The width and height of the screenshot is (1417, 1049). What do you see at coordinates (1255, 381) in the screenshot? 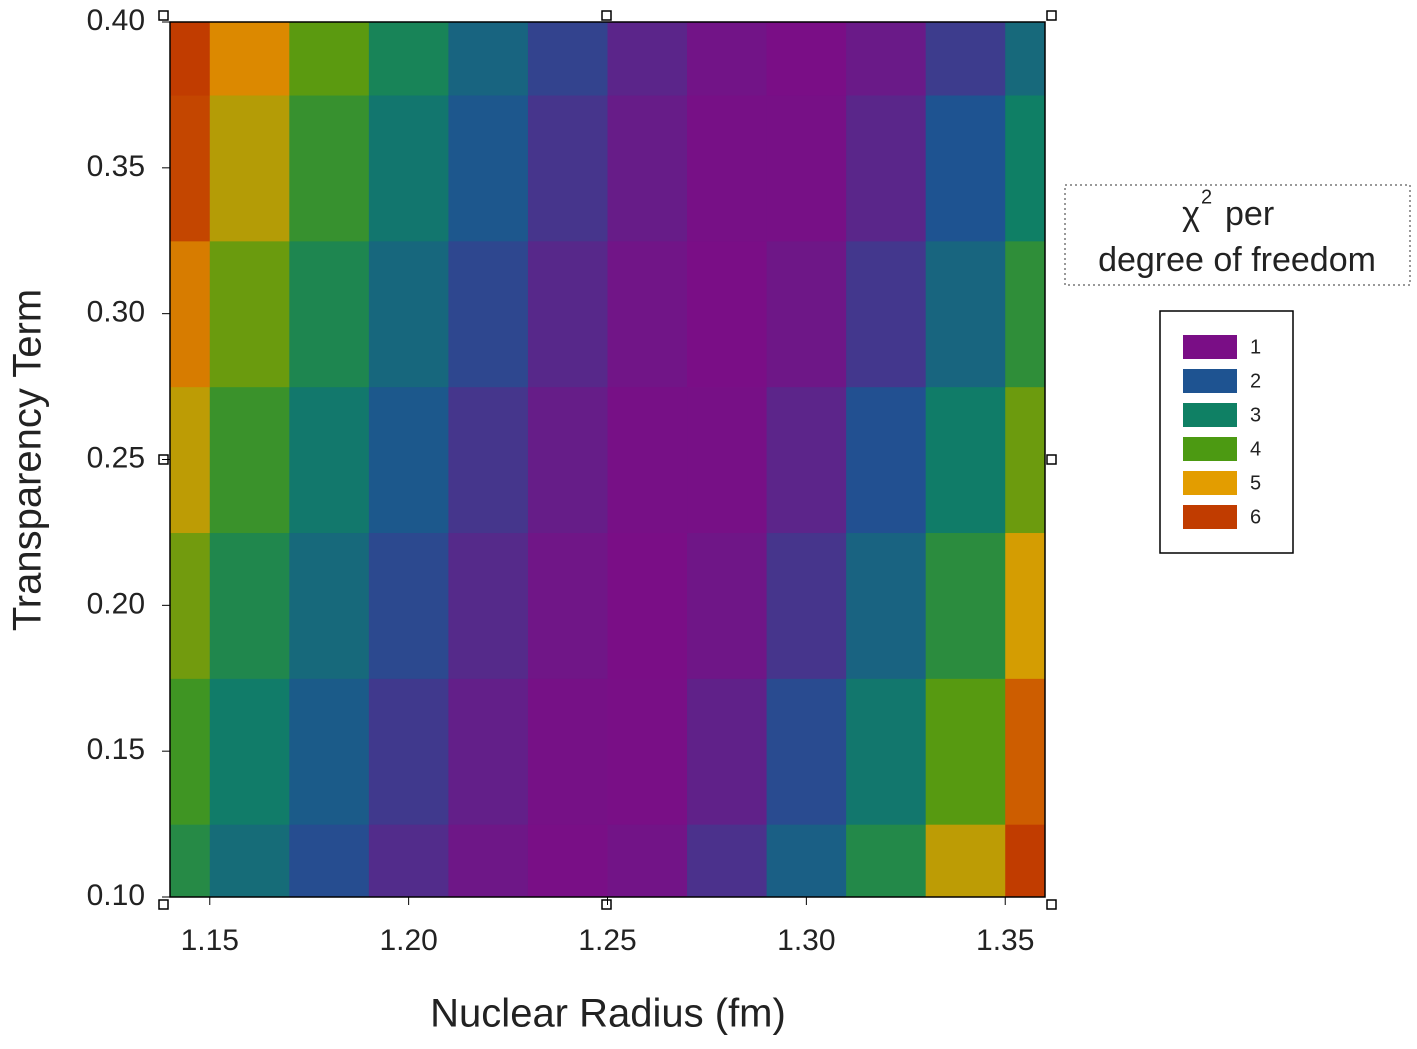
I see `legend-label: 2` at bounding box center [1255, 381].